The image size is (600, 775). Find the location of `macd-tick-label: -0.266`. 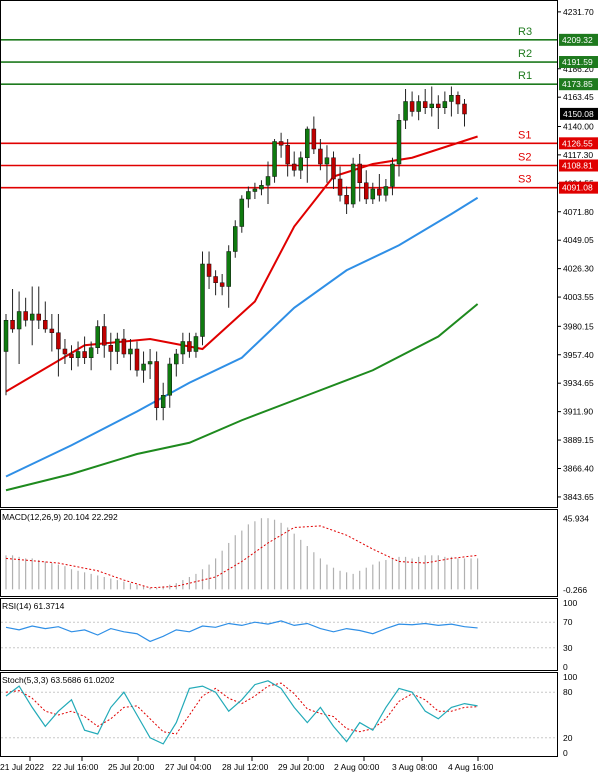

macd-tick-label: -0.266 is located at coordinates (575, 590).